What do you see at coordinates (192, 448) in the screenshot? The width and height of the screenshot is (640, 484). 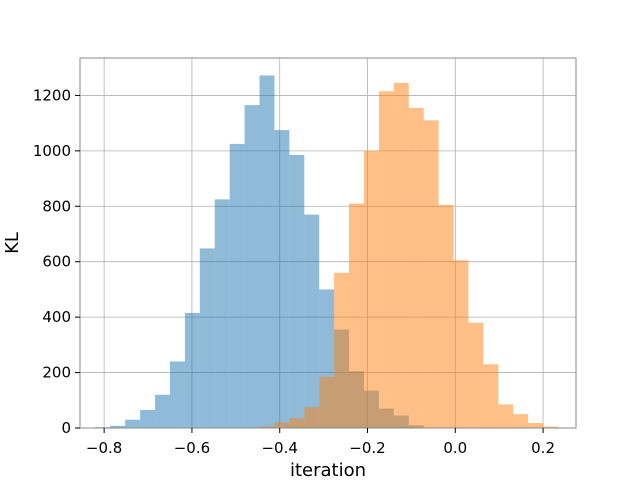 I see `x-tick-label: −0.6` at bounding box center [192, 448].